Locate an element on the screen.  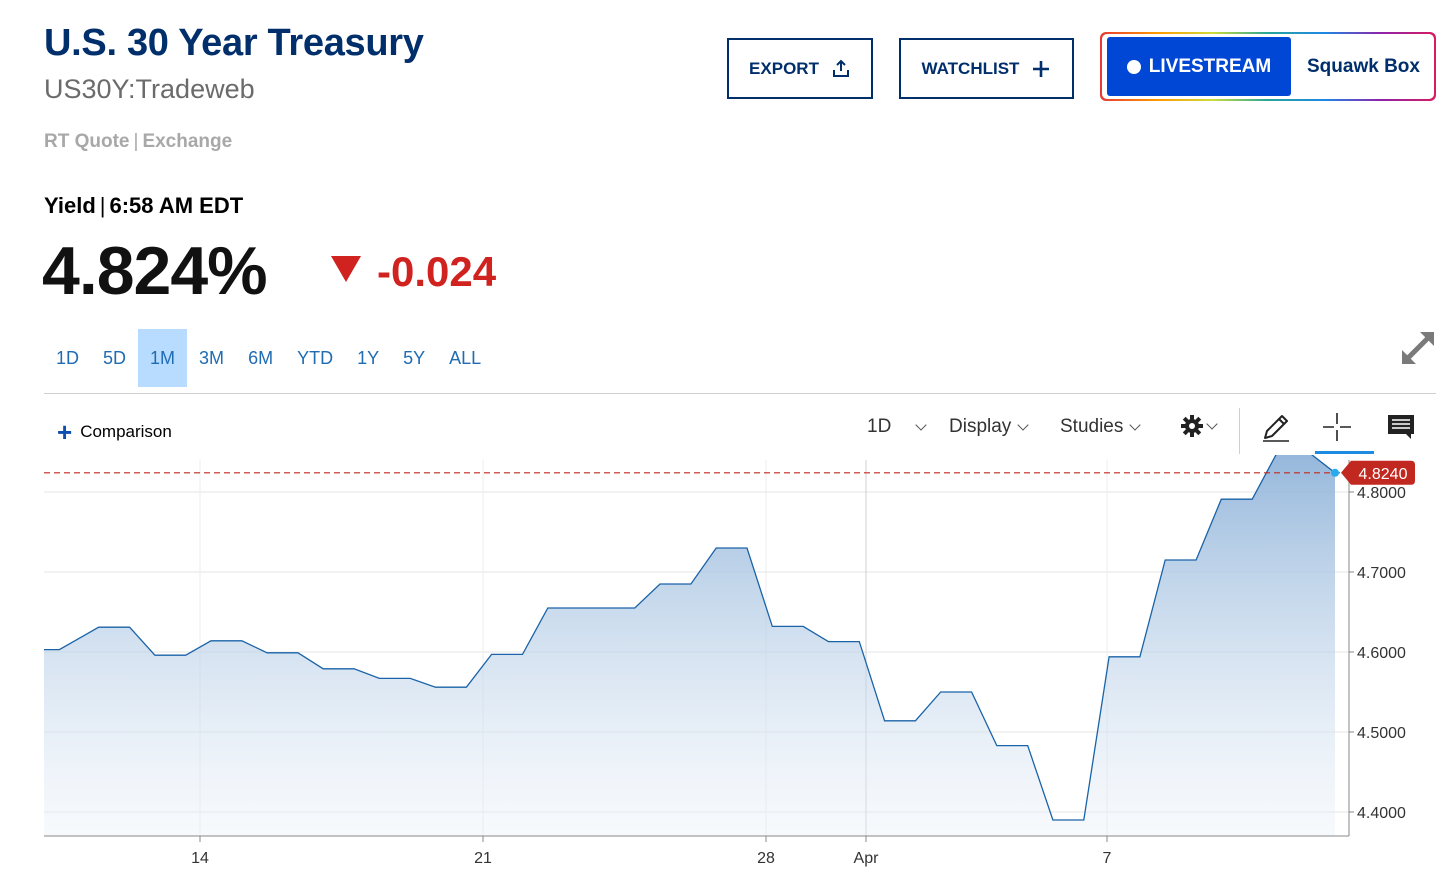
watchlist-label: WATCHLIST is located at coordinates (970, 68).